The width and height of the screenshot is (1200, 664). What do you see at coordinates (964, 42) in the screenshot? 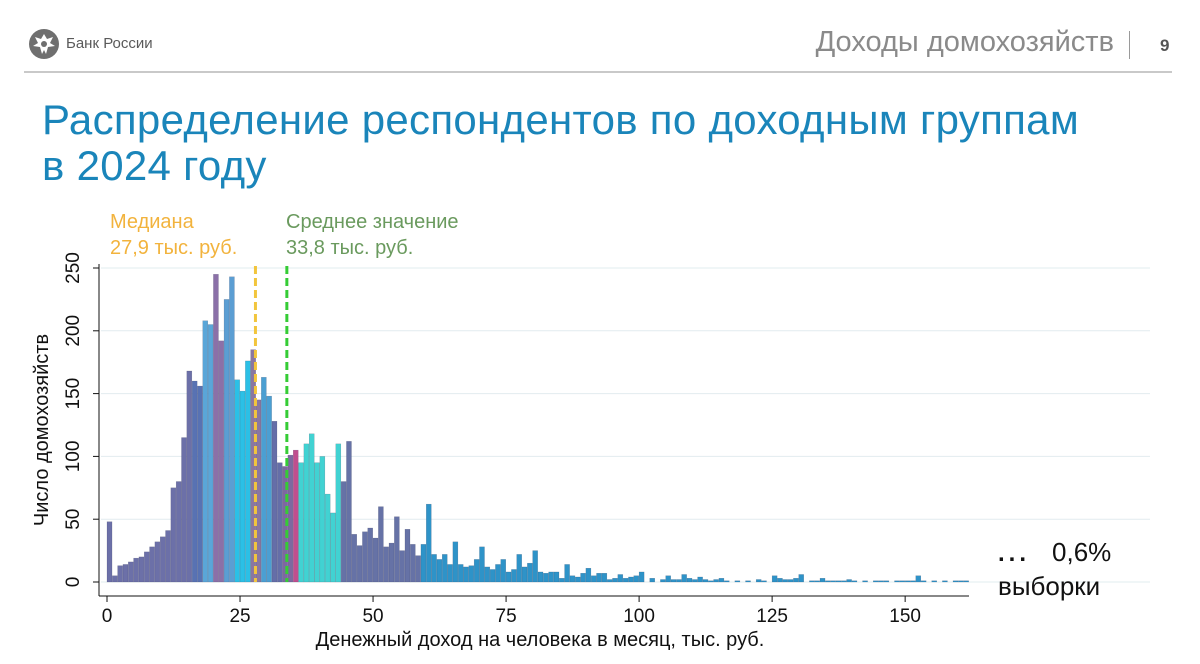
I see `section-title: Доходы домохозяйств` at bounding box center [964, 42].